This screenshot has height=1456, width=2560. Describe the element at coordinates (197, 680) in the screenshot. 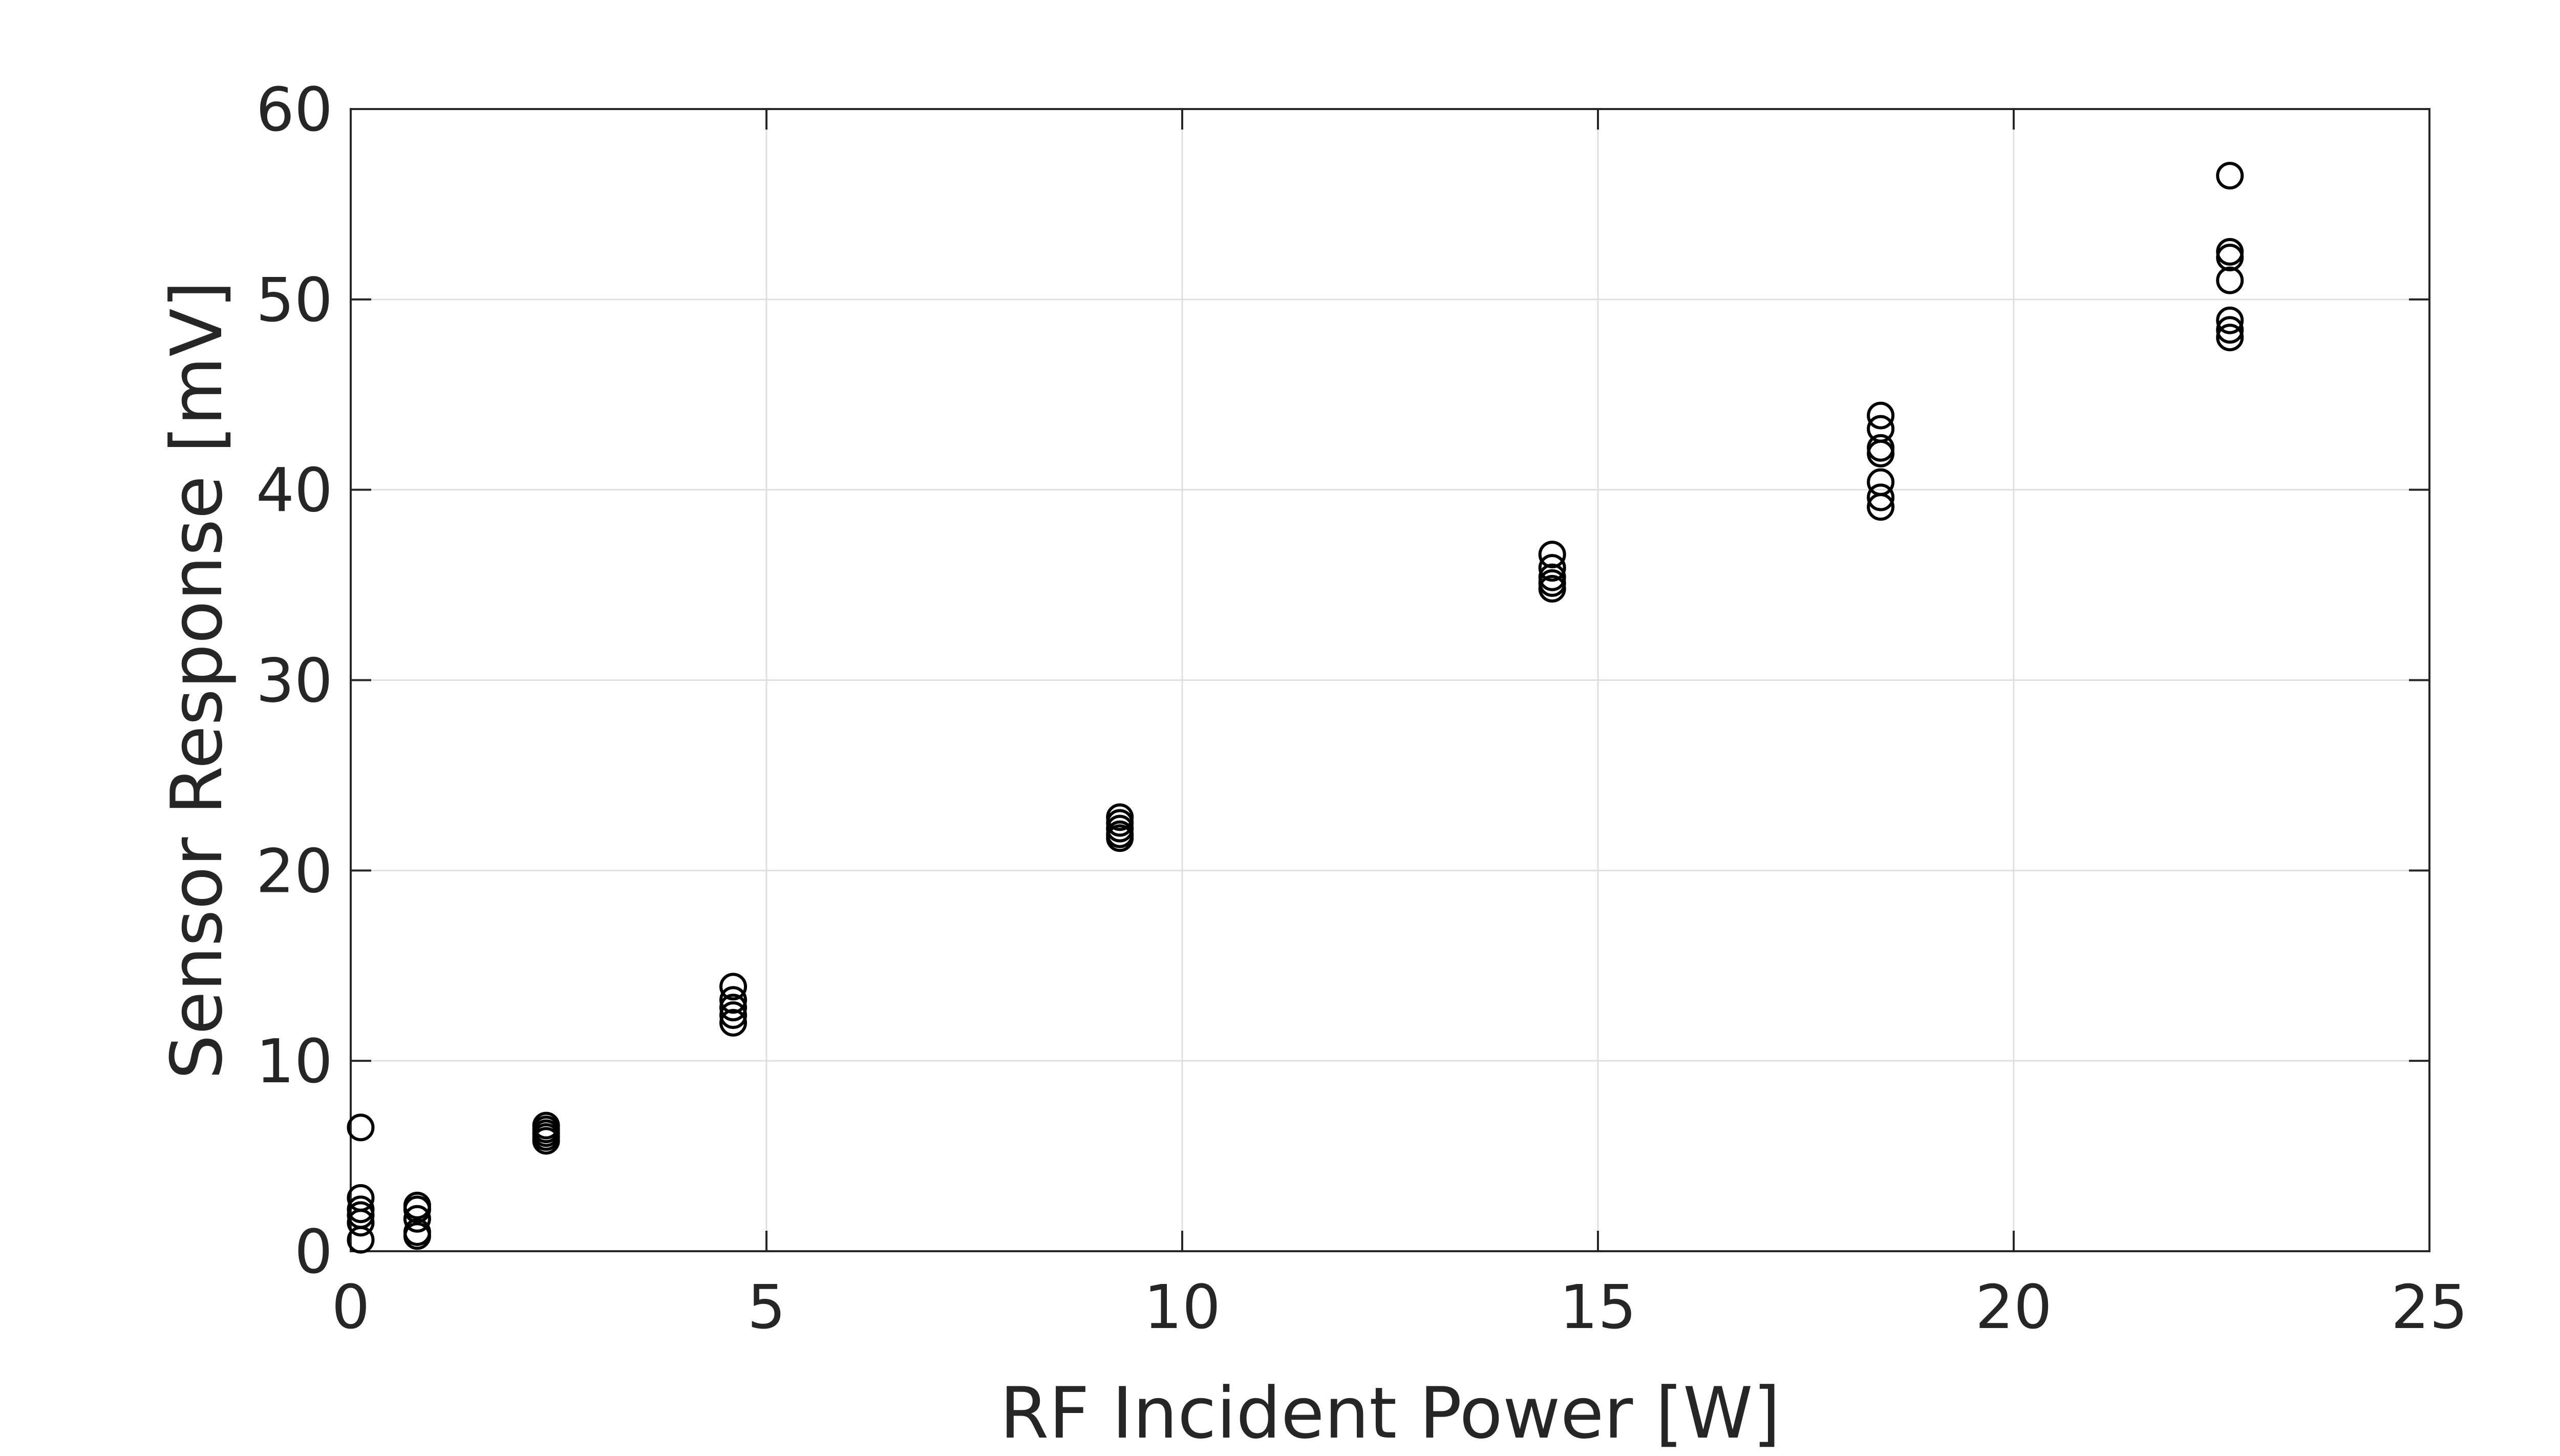

I see `y-axis-label: Sensor Response [mV]` at that location.